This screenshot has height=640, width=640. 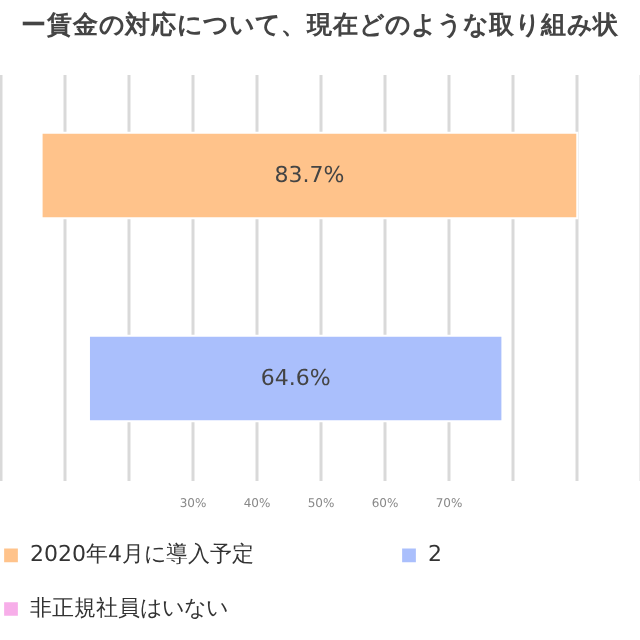 What do you see at coordinates (295, 377) in the screenshot?
I see `data-label: 64.6%` at bounding box center [295, 377].